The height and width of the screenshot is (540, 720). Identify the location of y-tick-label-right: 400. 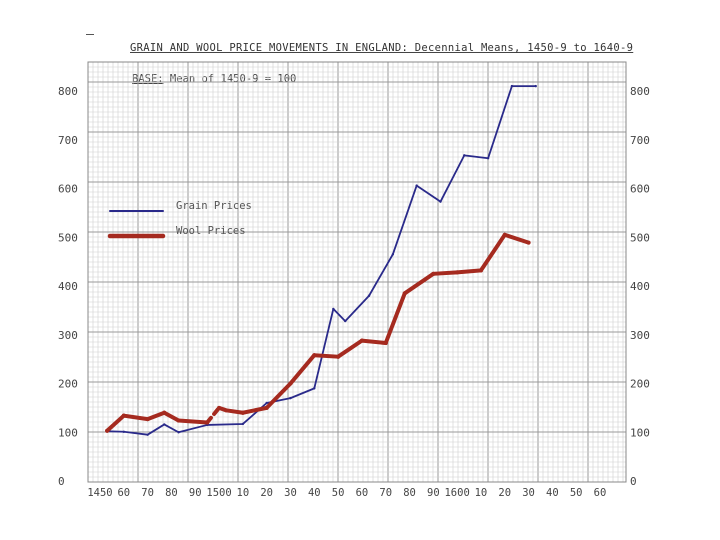
(640, 286).